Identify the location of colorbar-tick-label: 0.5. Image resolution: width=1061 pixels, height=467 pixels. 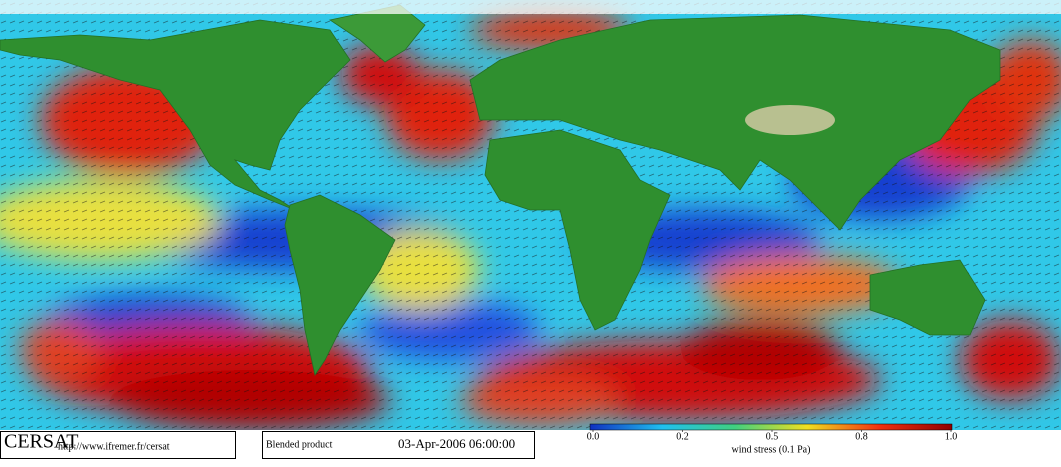
(772, 436).